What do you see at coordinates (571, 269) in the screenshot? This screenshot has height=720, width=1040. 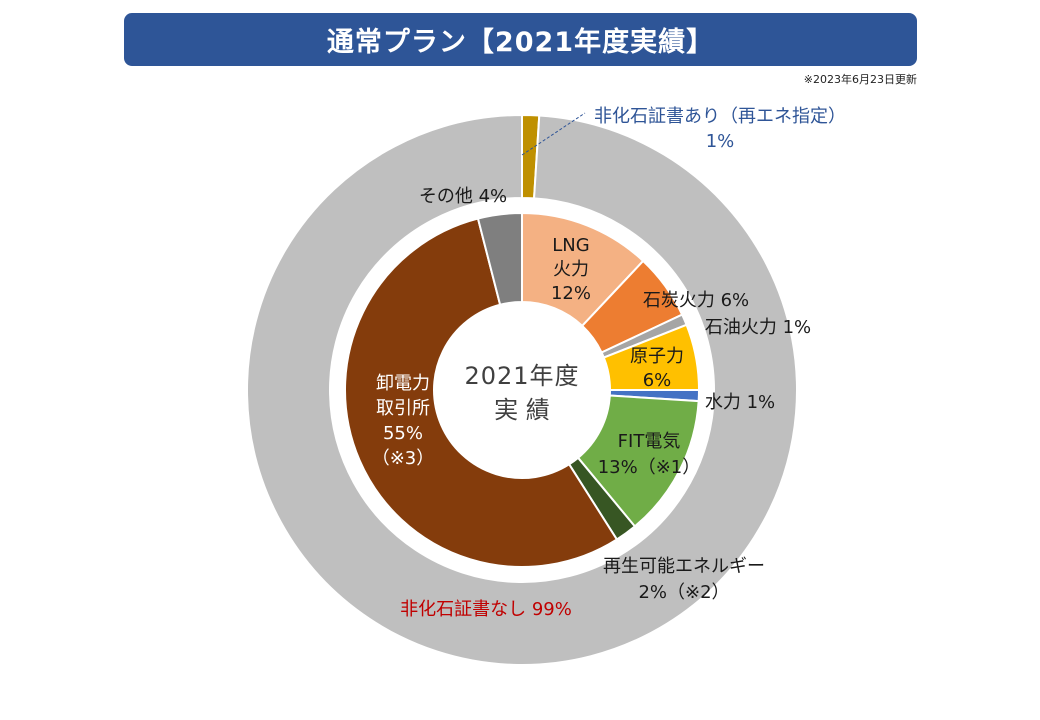 I see `inner-label-0: LNG 火力 12%` at bounding box center [571, 269].